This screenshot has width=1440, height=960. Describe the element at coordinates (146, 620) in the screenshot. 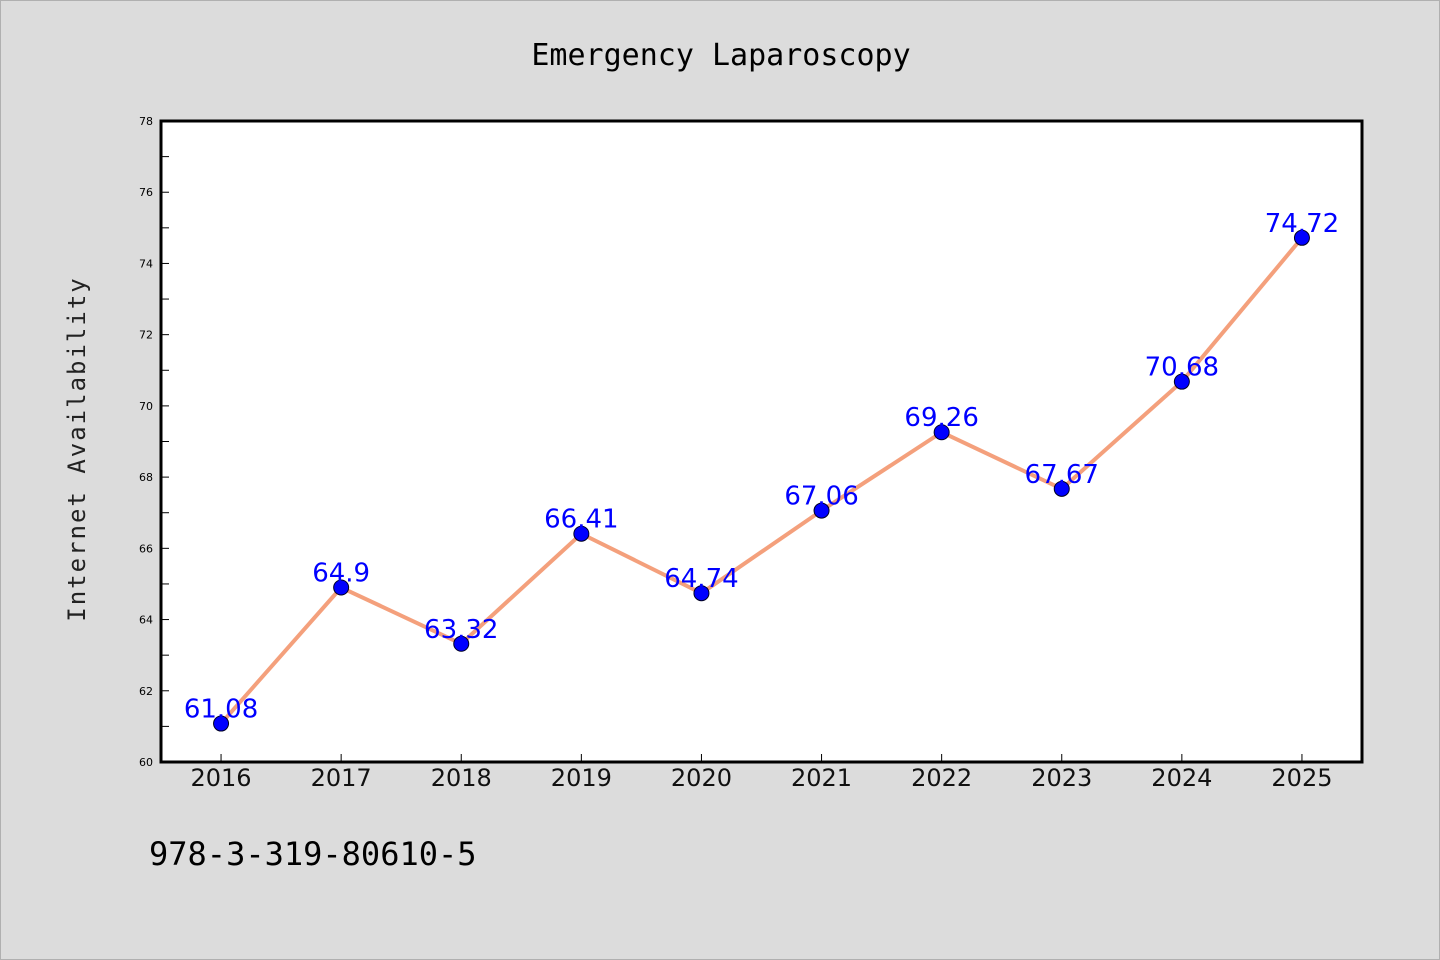

I see `y-tick-label: 64` at that location.